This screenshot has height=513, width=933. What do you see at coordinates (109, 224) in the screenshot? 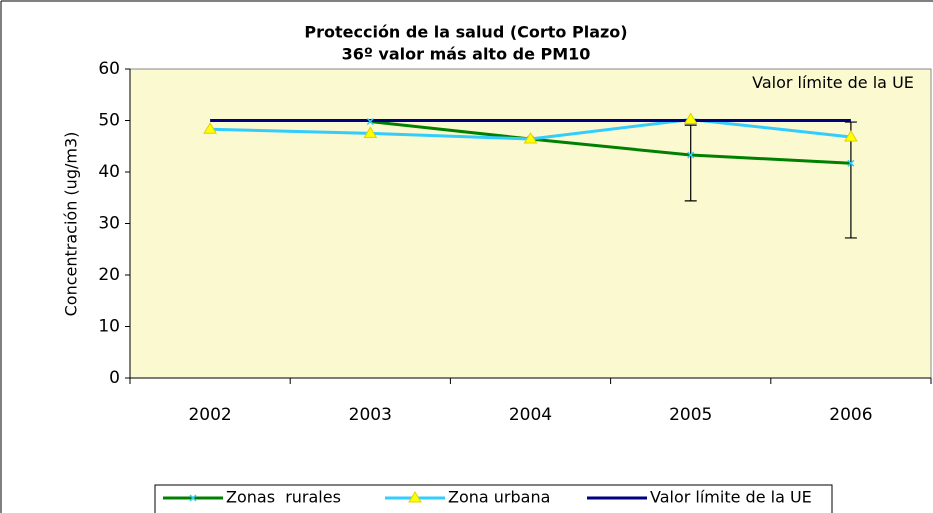
I see `y-tick-label: 30` at bounding box center [109, 224].